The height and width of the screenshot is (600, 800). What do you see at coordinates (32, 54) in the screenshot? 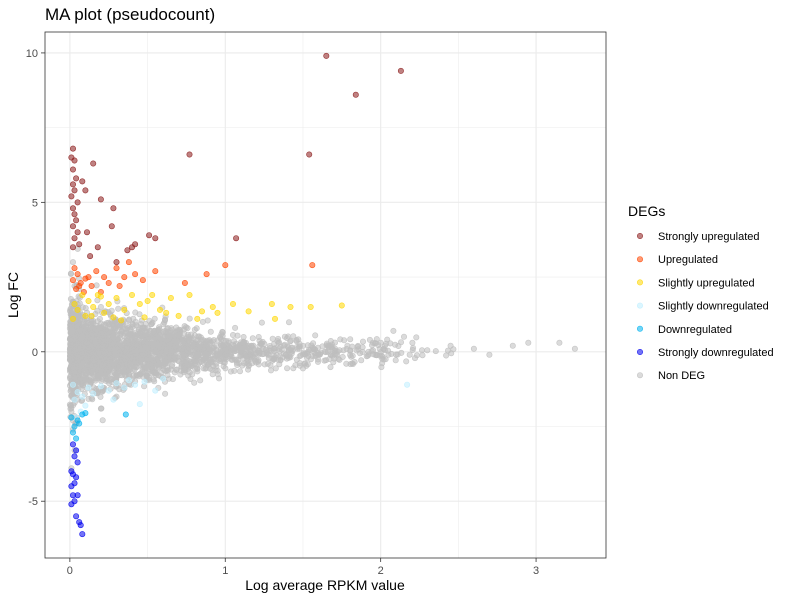
I see `y-tick-label: 10` at bounding box center [32, 54].